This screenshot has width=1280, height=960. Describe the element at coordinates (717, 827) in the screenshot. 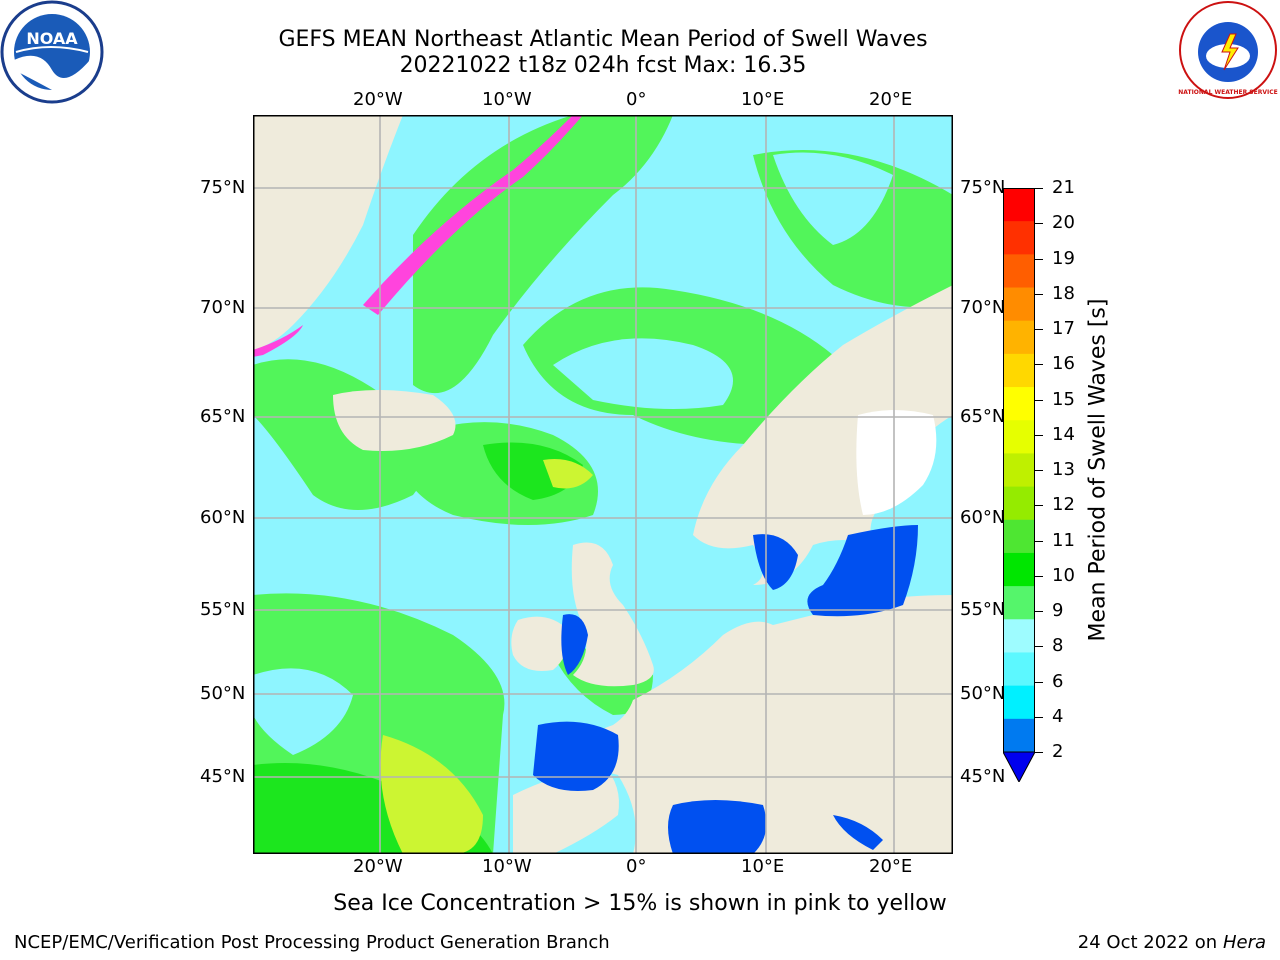

I see `mediterranean-west` at that location.